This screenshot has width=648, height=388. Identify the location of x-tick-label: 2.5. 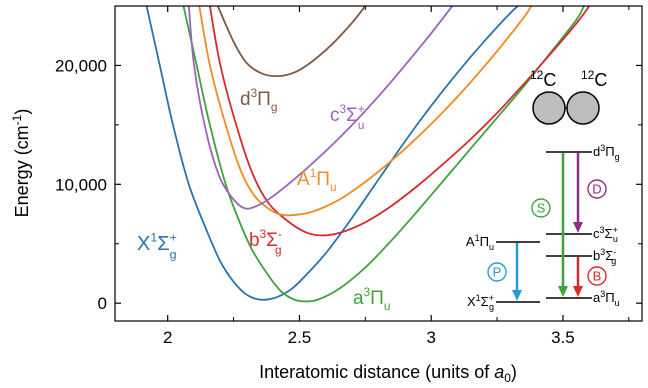
(300, 337).